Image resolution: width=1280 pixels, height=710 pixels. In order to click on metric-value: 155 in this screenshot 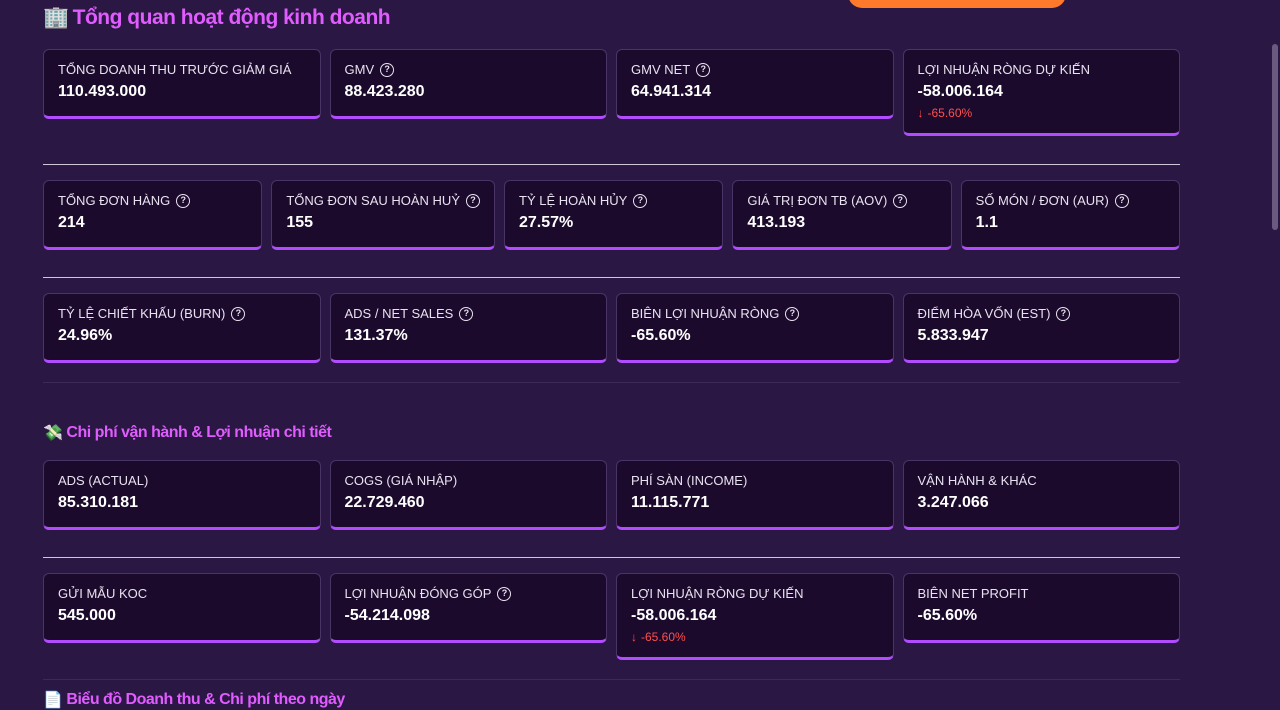, I will do `click(300, 222)`.